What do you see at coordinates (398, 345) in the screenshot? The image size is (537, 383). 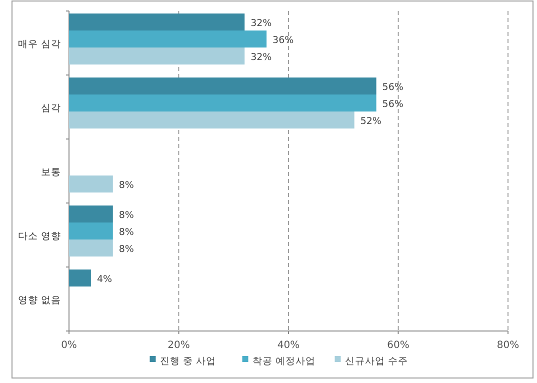 I see `x-tick-label: 60%` at bounding box center [398, 345].